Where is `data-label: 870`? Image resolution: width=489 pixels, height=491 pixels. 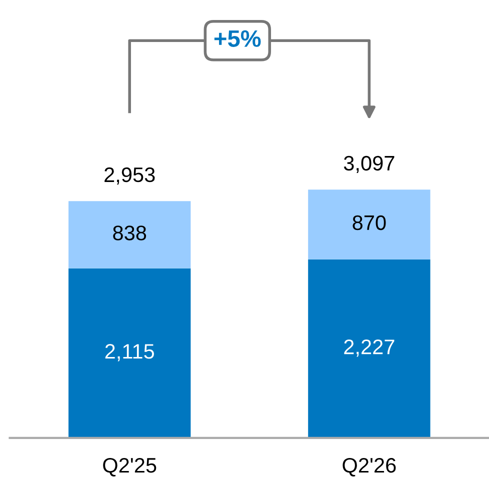
data-label: 870 is located at coordinates (369, 222).